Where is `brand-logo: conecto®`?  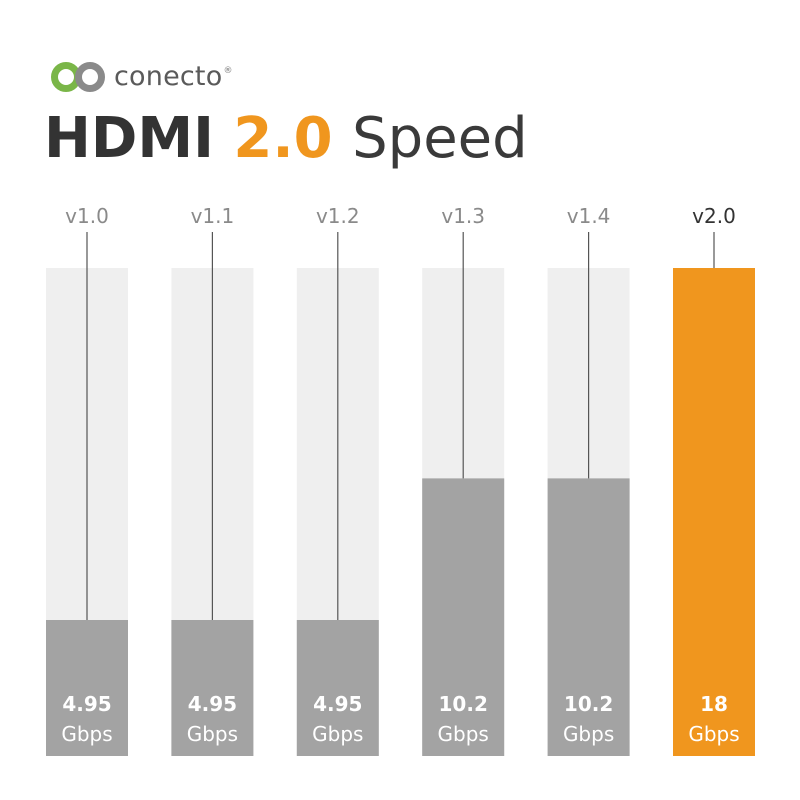
brand-logo: conecto® is located at coordinates (141, 77).